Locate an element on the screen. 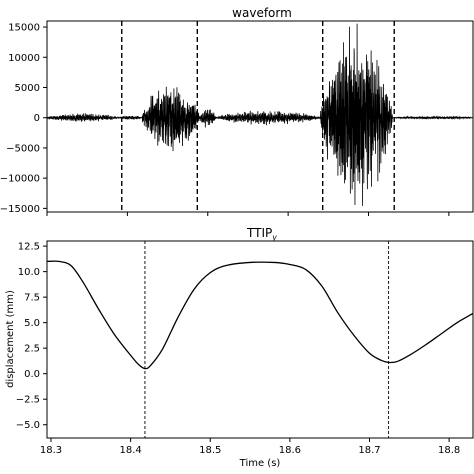 This screenshot has width=474, height=474. waveform-y-tick-label: 10000 is located at coordinates (24, 58).